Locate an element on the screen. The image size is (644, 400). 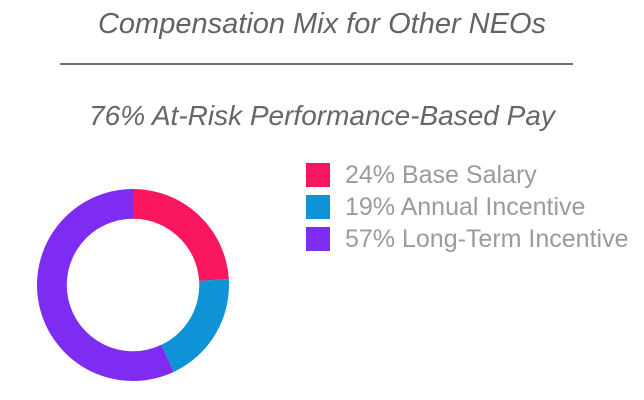
donut-chart is located at coordinates (133, 285).